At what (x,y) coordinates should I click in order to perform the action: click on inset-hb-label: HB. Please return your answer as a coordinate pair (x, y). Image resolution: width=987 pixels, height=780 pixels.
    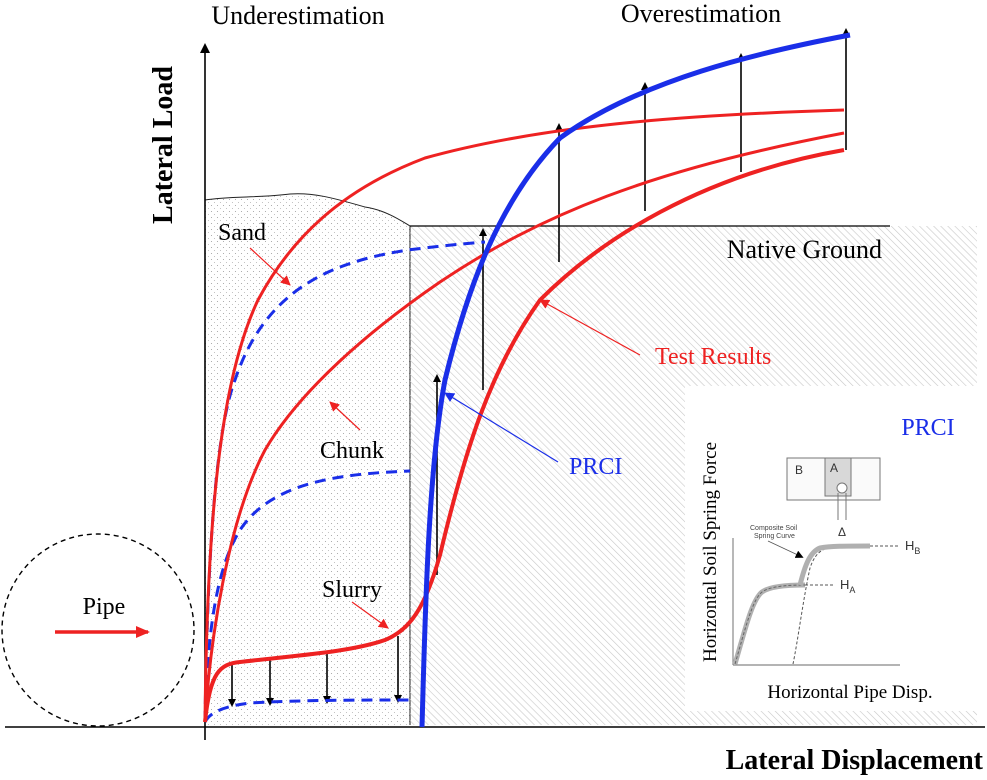
    Looking at the image, I should click on (912, 547).